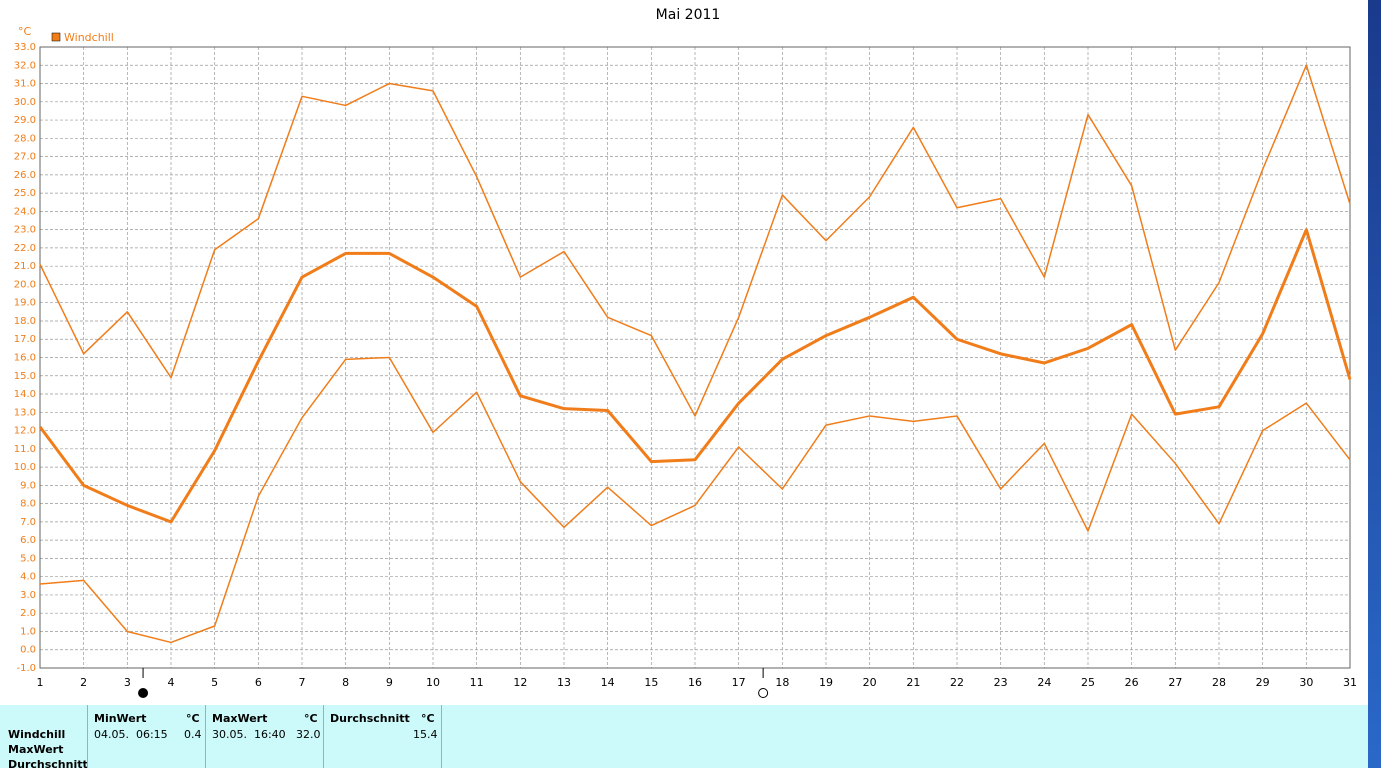  Describe the element at coordinates (1088, 682) in the screenshot. I see `x-tick-label: 25` at that location.